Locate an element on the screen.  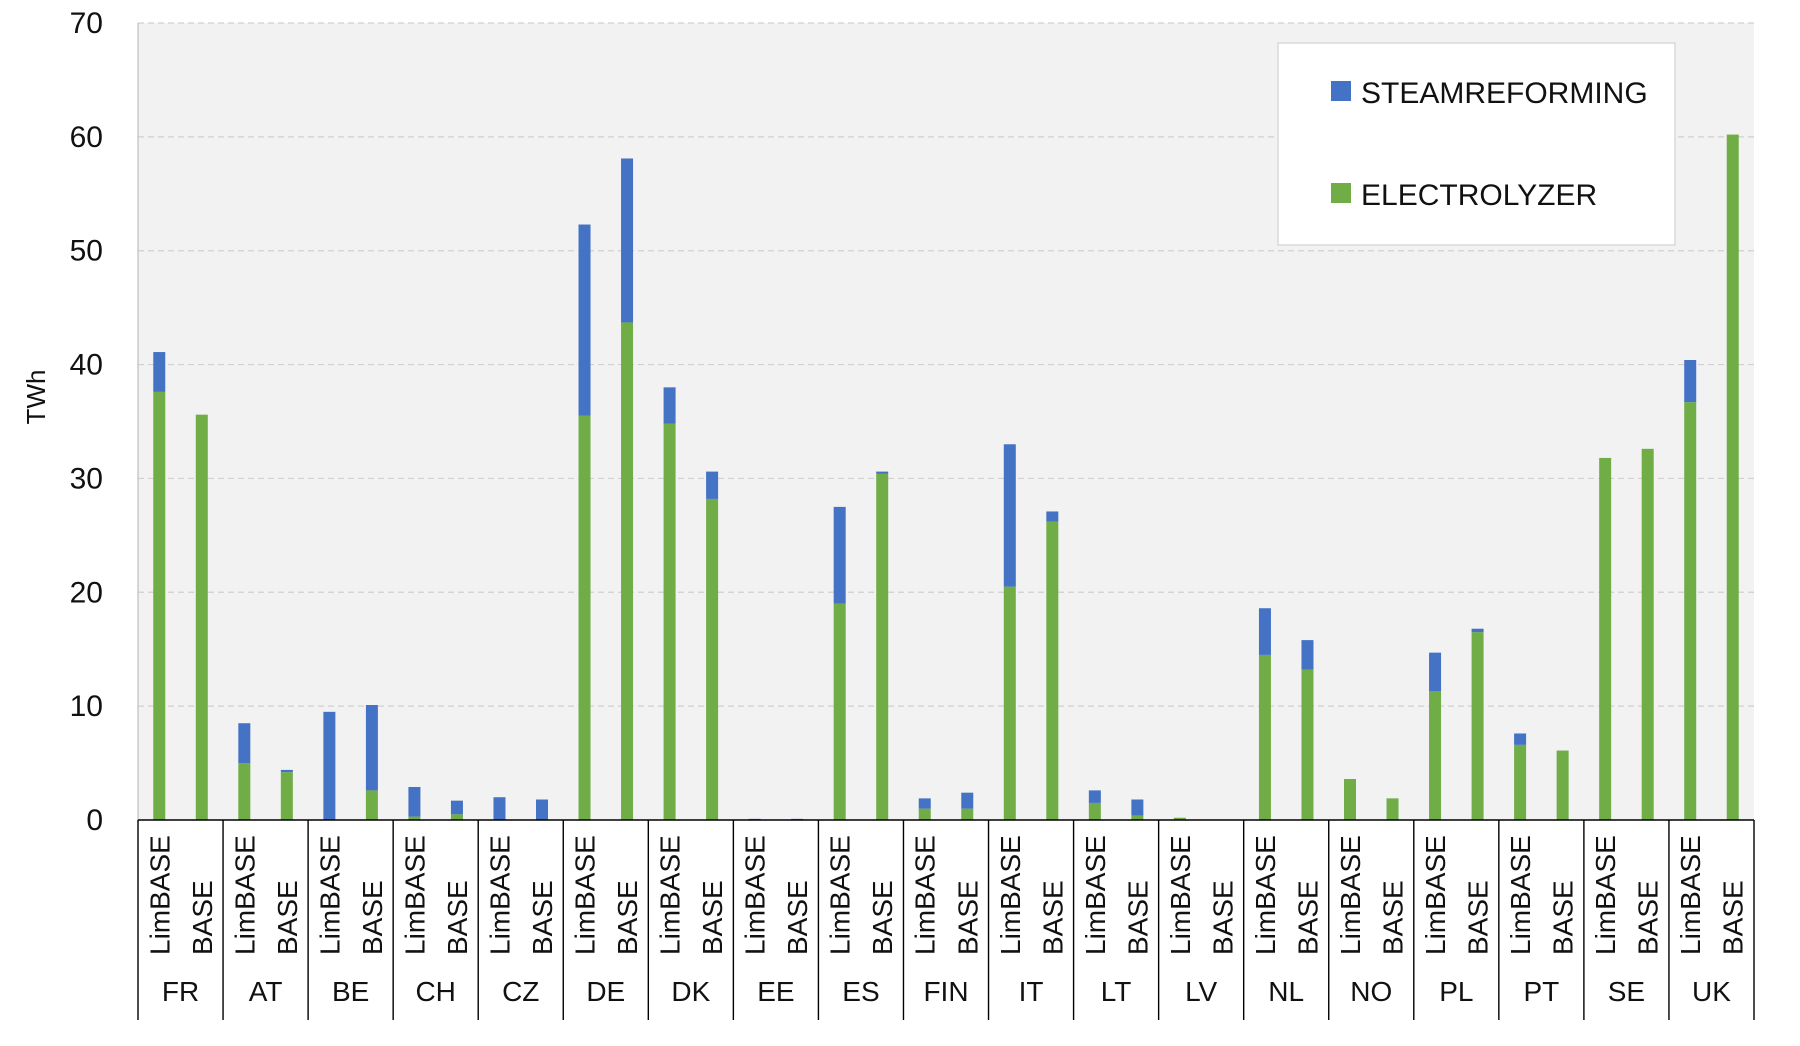
y-tick-label: 30 is located at coordinates (86, 478).